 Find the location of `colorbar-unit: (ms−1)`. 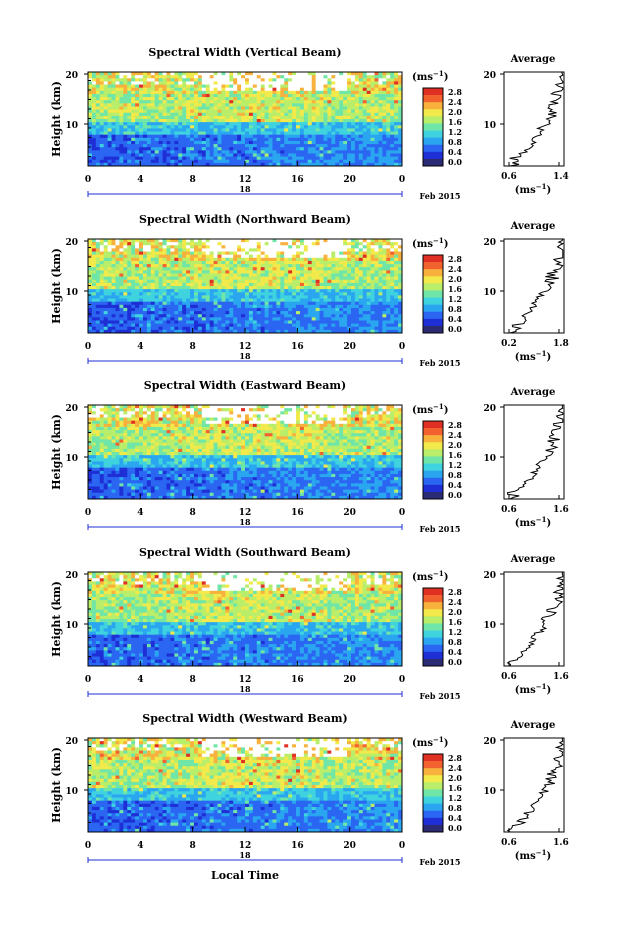

colorbar-unit: (ms−1) is located at coordinates (430, 76).